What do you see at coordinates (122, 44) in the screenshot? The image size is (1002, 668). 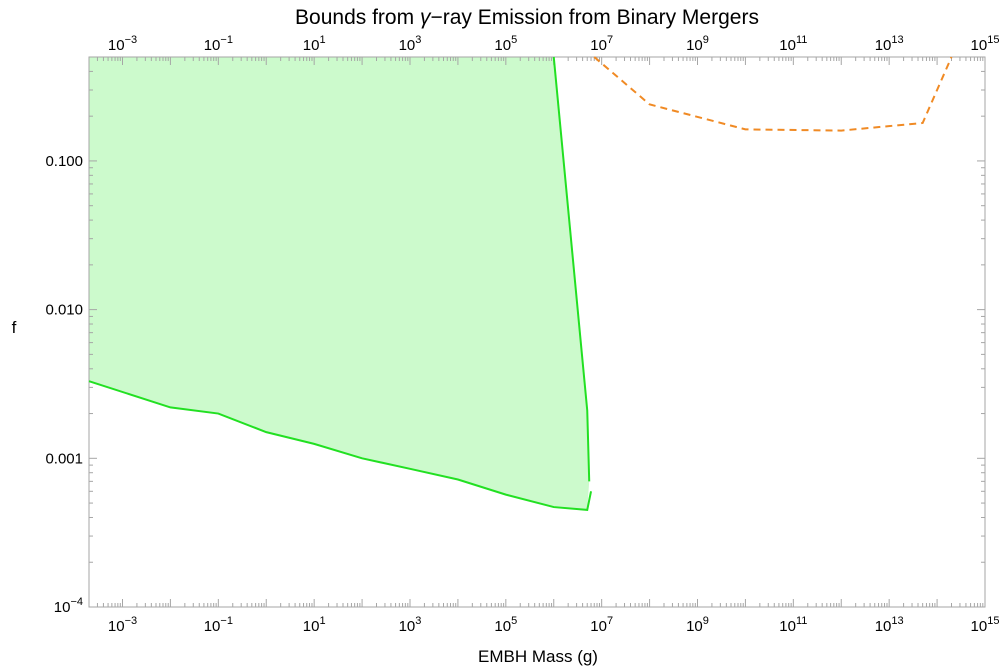 I see `x-tick-label-top: 10⁻³` at bounding box center [122, 44].